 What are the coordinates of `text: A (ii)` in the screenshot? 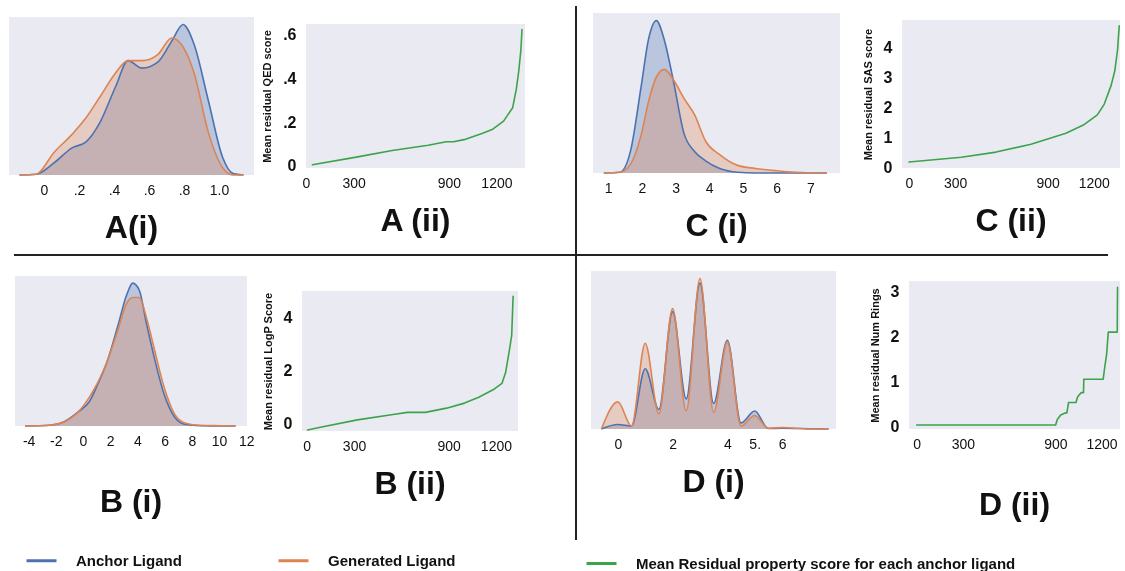 It's located at (415, 220).